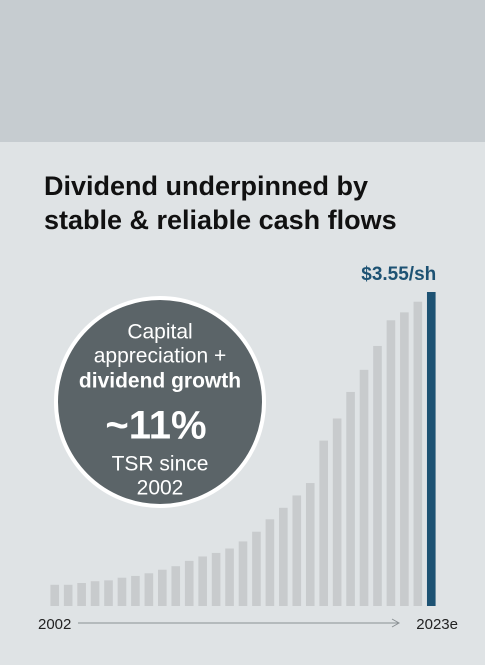  I want to click on chart-title: stable & reliable cash flows, so click(220, 220).